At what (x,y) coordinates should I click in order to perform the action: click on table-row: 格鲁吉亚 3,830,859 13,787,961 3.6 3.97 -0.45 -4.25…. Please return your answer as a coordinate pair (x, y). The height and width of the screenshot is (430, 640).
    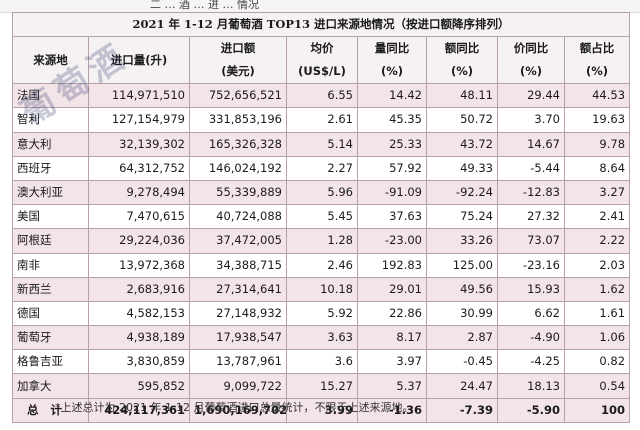
    Looking at the image, I should click on (321, 362).